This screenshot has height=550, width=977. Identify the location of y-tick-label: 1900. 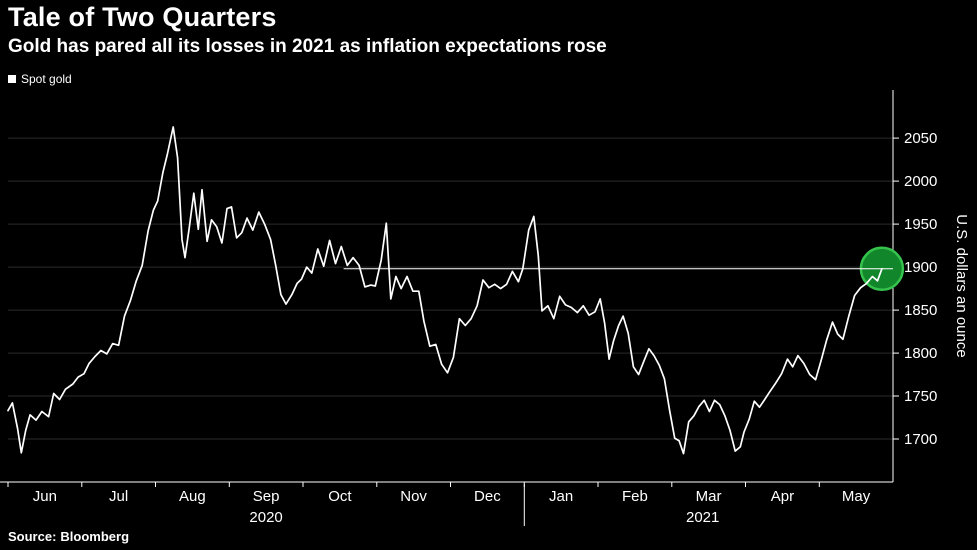
(920, 267).